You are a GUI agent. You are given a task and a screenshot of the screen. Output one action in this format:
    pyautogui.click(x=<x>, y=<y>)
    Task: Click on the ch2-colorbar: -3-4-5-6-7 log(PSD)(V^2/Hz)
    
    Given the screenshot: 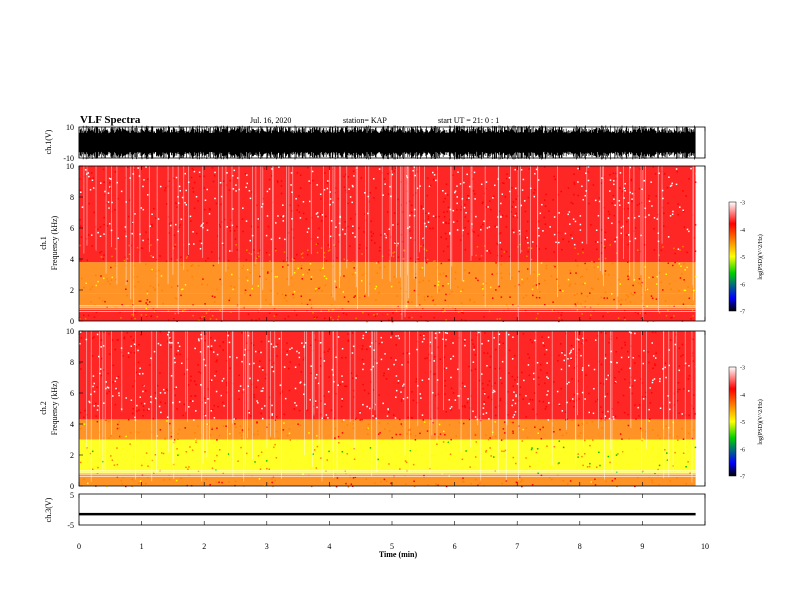 What is the action you would take?
    pyautogui.click(x=746, y=423)
    